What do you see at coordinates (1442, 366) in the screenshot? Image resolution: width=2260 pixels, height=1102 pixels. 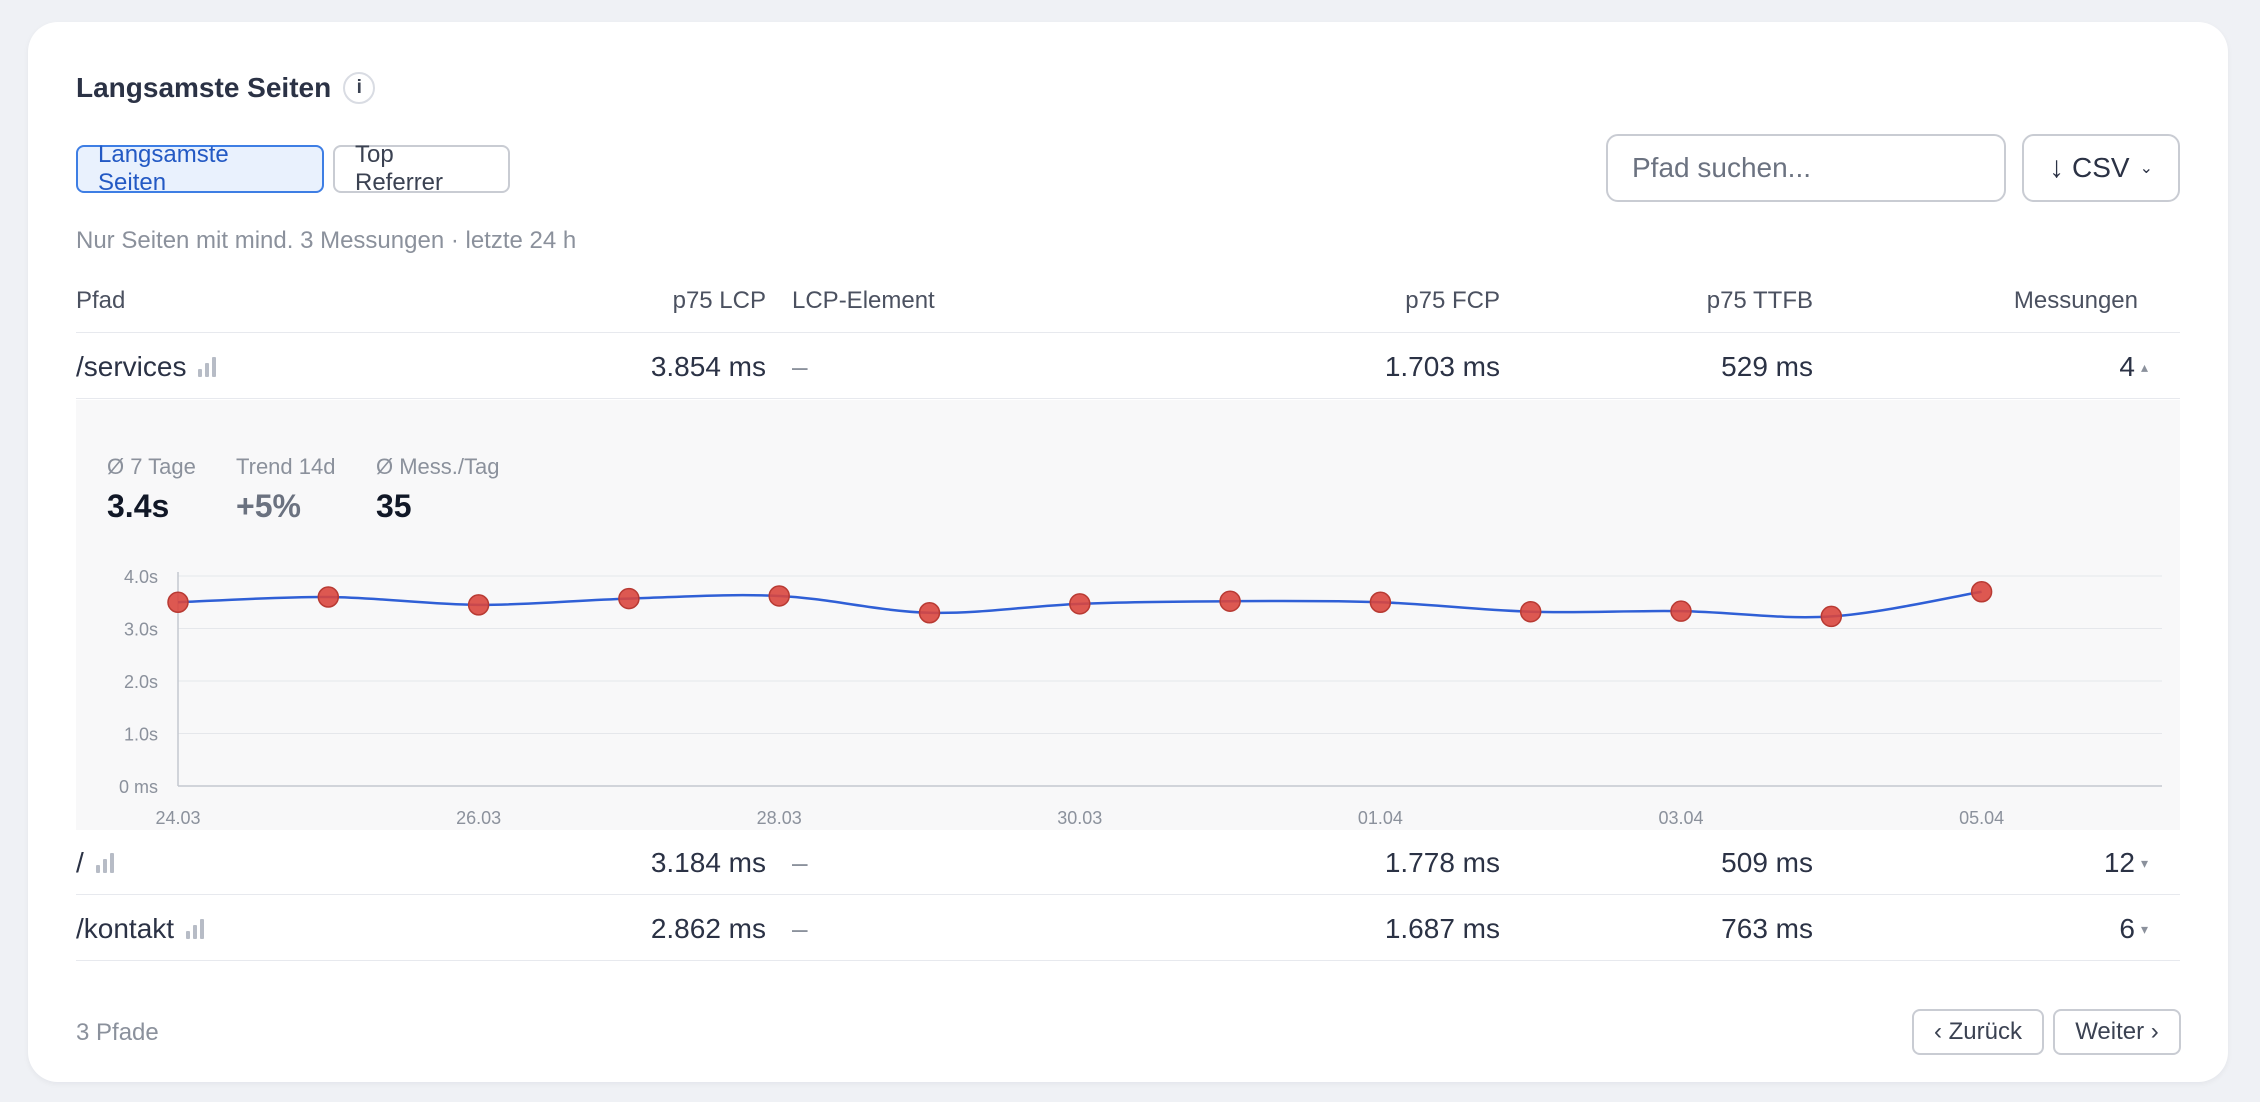 I see `row-fcp: 1.703 ms` at bounding box center [1442, 366].